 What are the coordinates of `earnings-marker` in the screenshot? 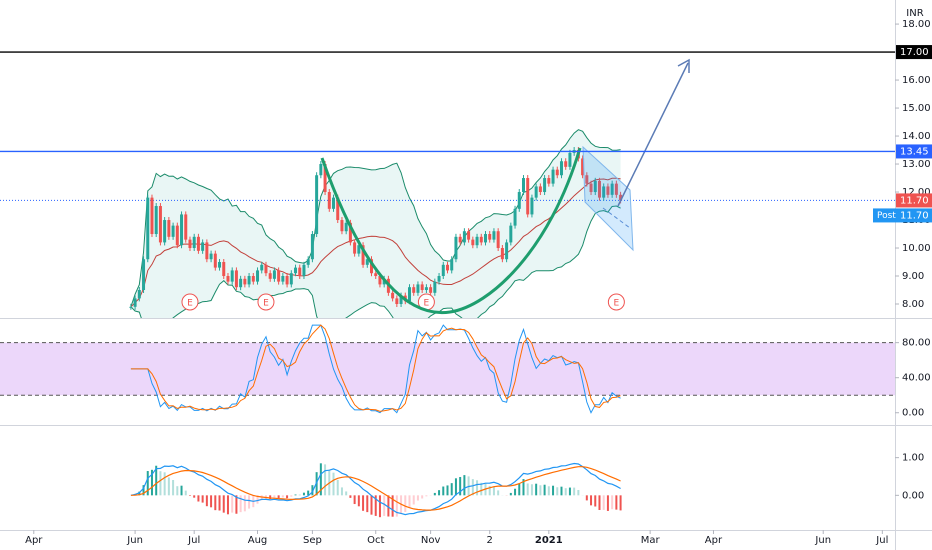 It's located at (616, 302).